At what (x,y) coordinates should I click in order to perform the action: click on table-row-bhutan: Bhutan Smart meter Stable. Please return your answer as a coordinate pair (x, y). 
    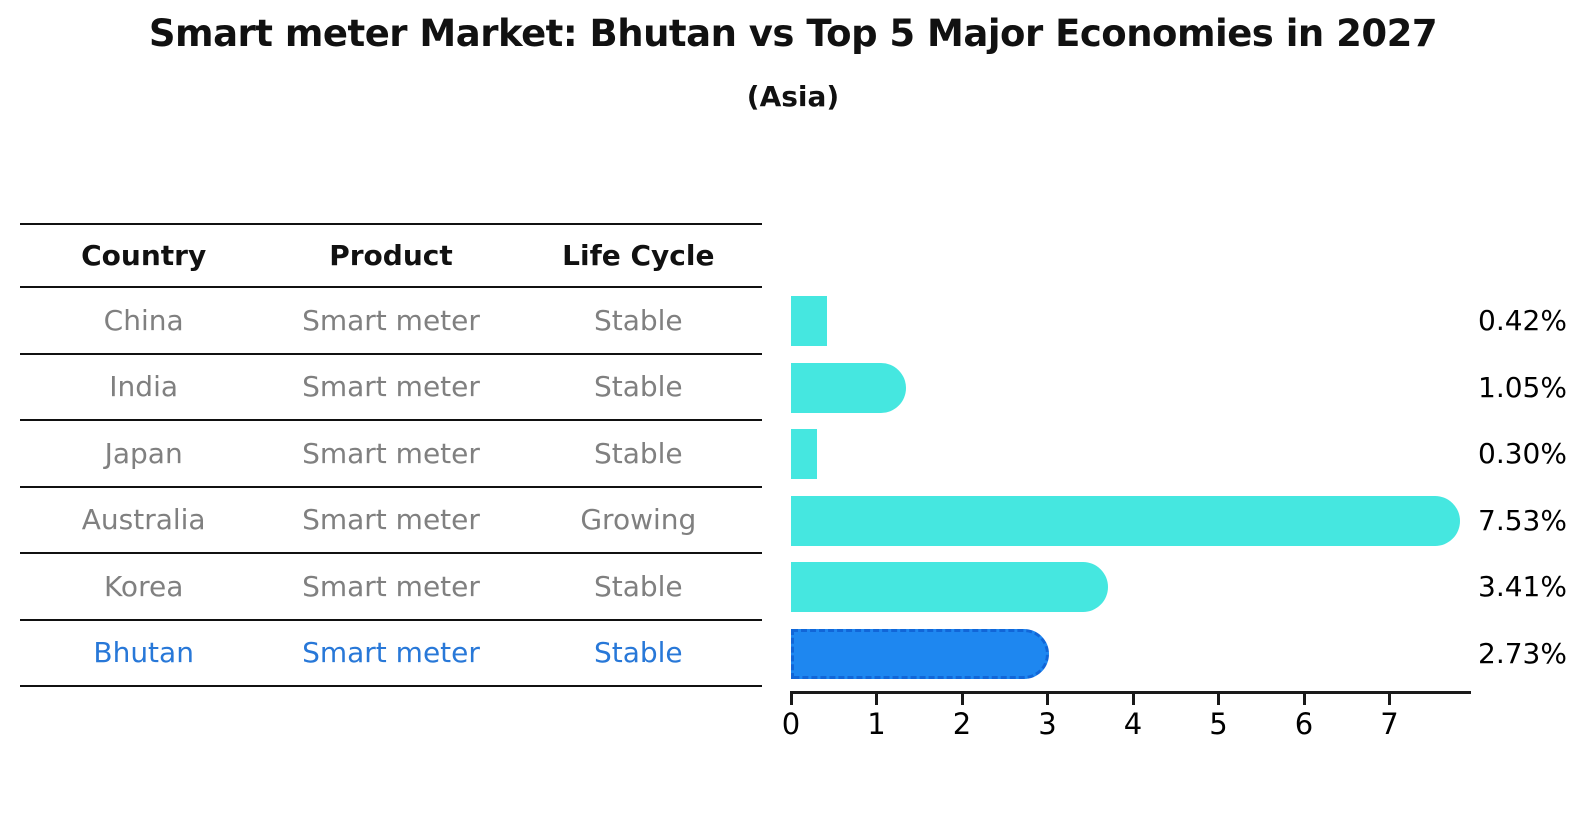
    Looking at the image, I should click on (391, 654).